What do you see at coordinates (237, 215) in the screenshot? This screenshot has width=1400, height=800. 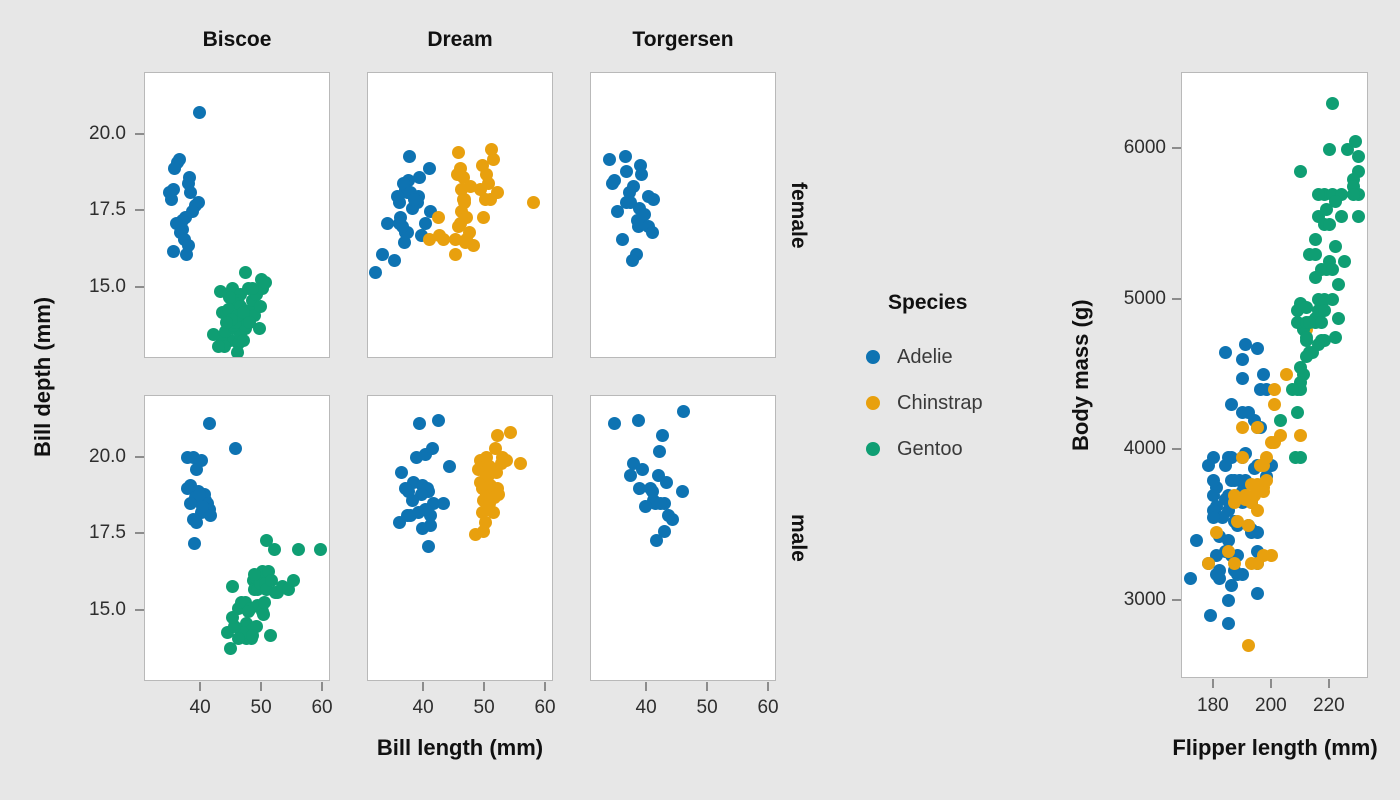 I see `panel-biscoe-female` at bounding box center [237, 215].